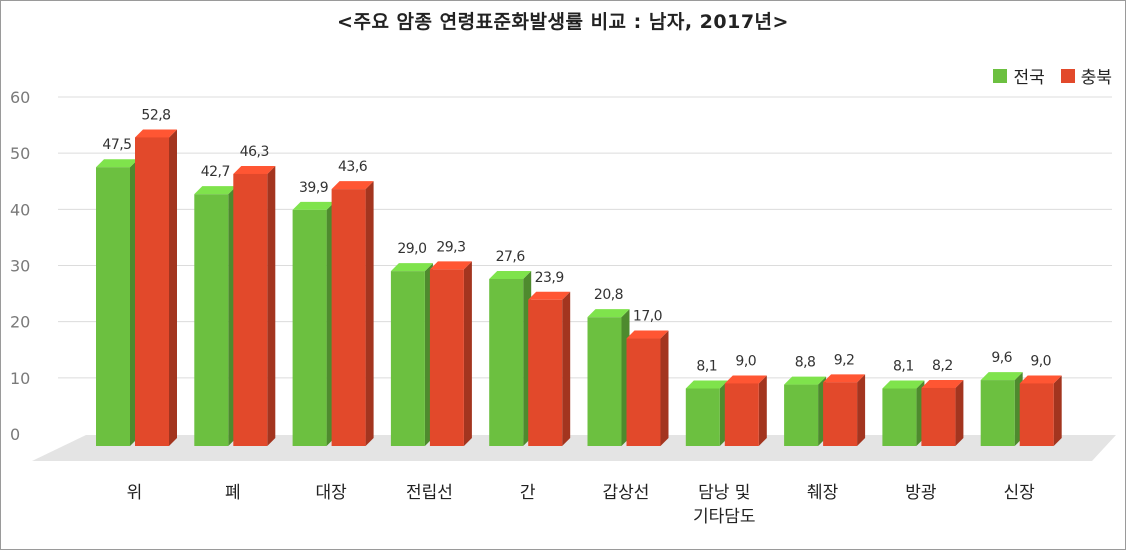 The width and height of the screenshot is (1126, 550). What do you see at coordinates (116, 145) in the screenshot?
I see `data-label-nationwide: 47,5` at bounding box center [116, 145].